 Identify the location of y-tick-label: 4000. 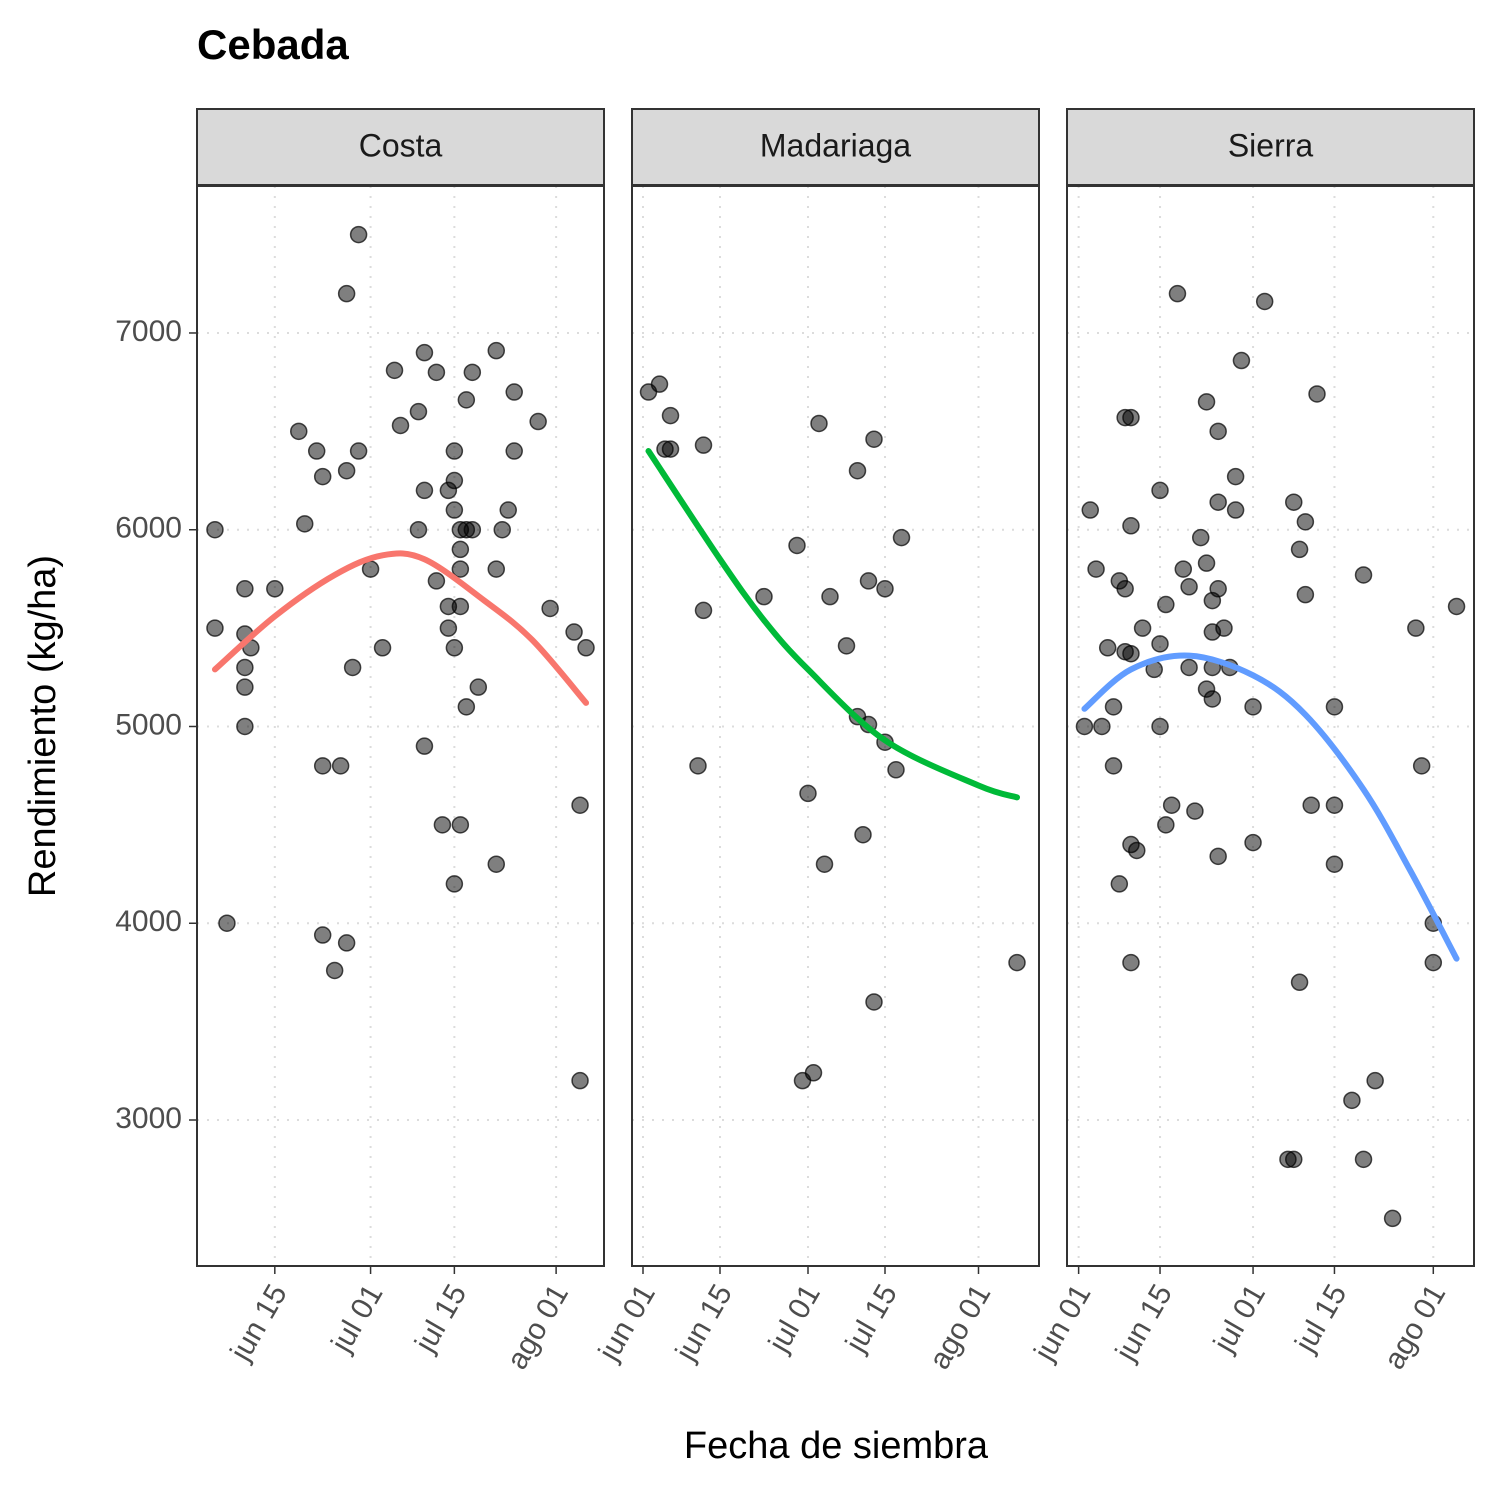
(148, 921).